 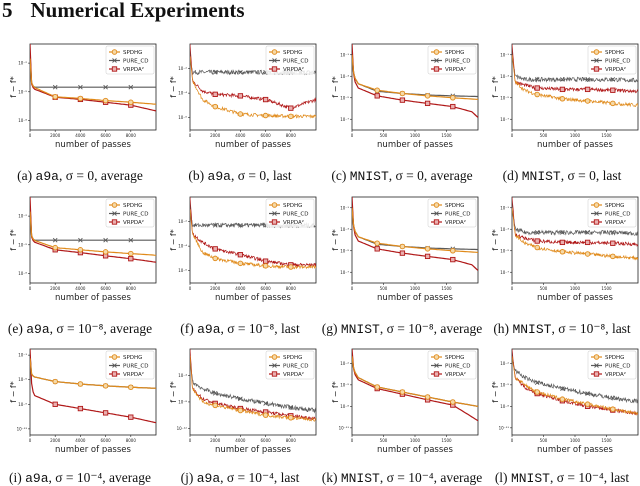 I want to click on x-tick-label: 6000, so click(x=106, y=288).